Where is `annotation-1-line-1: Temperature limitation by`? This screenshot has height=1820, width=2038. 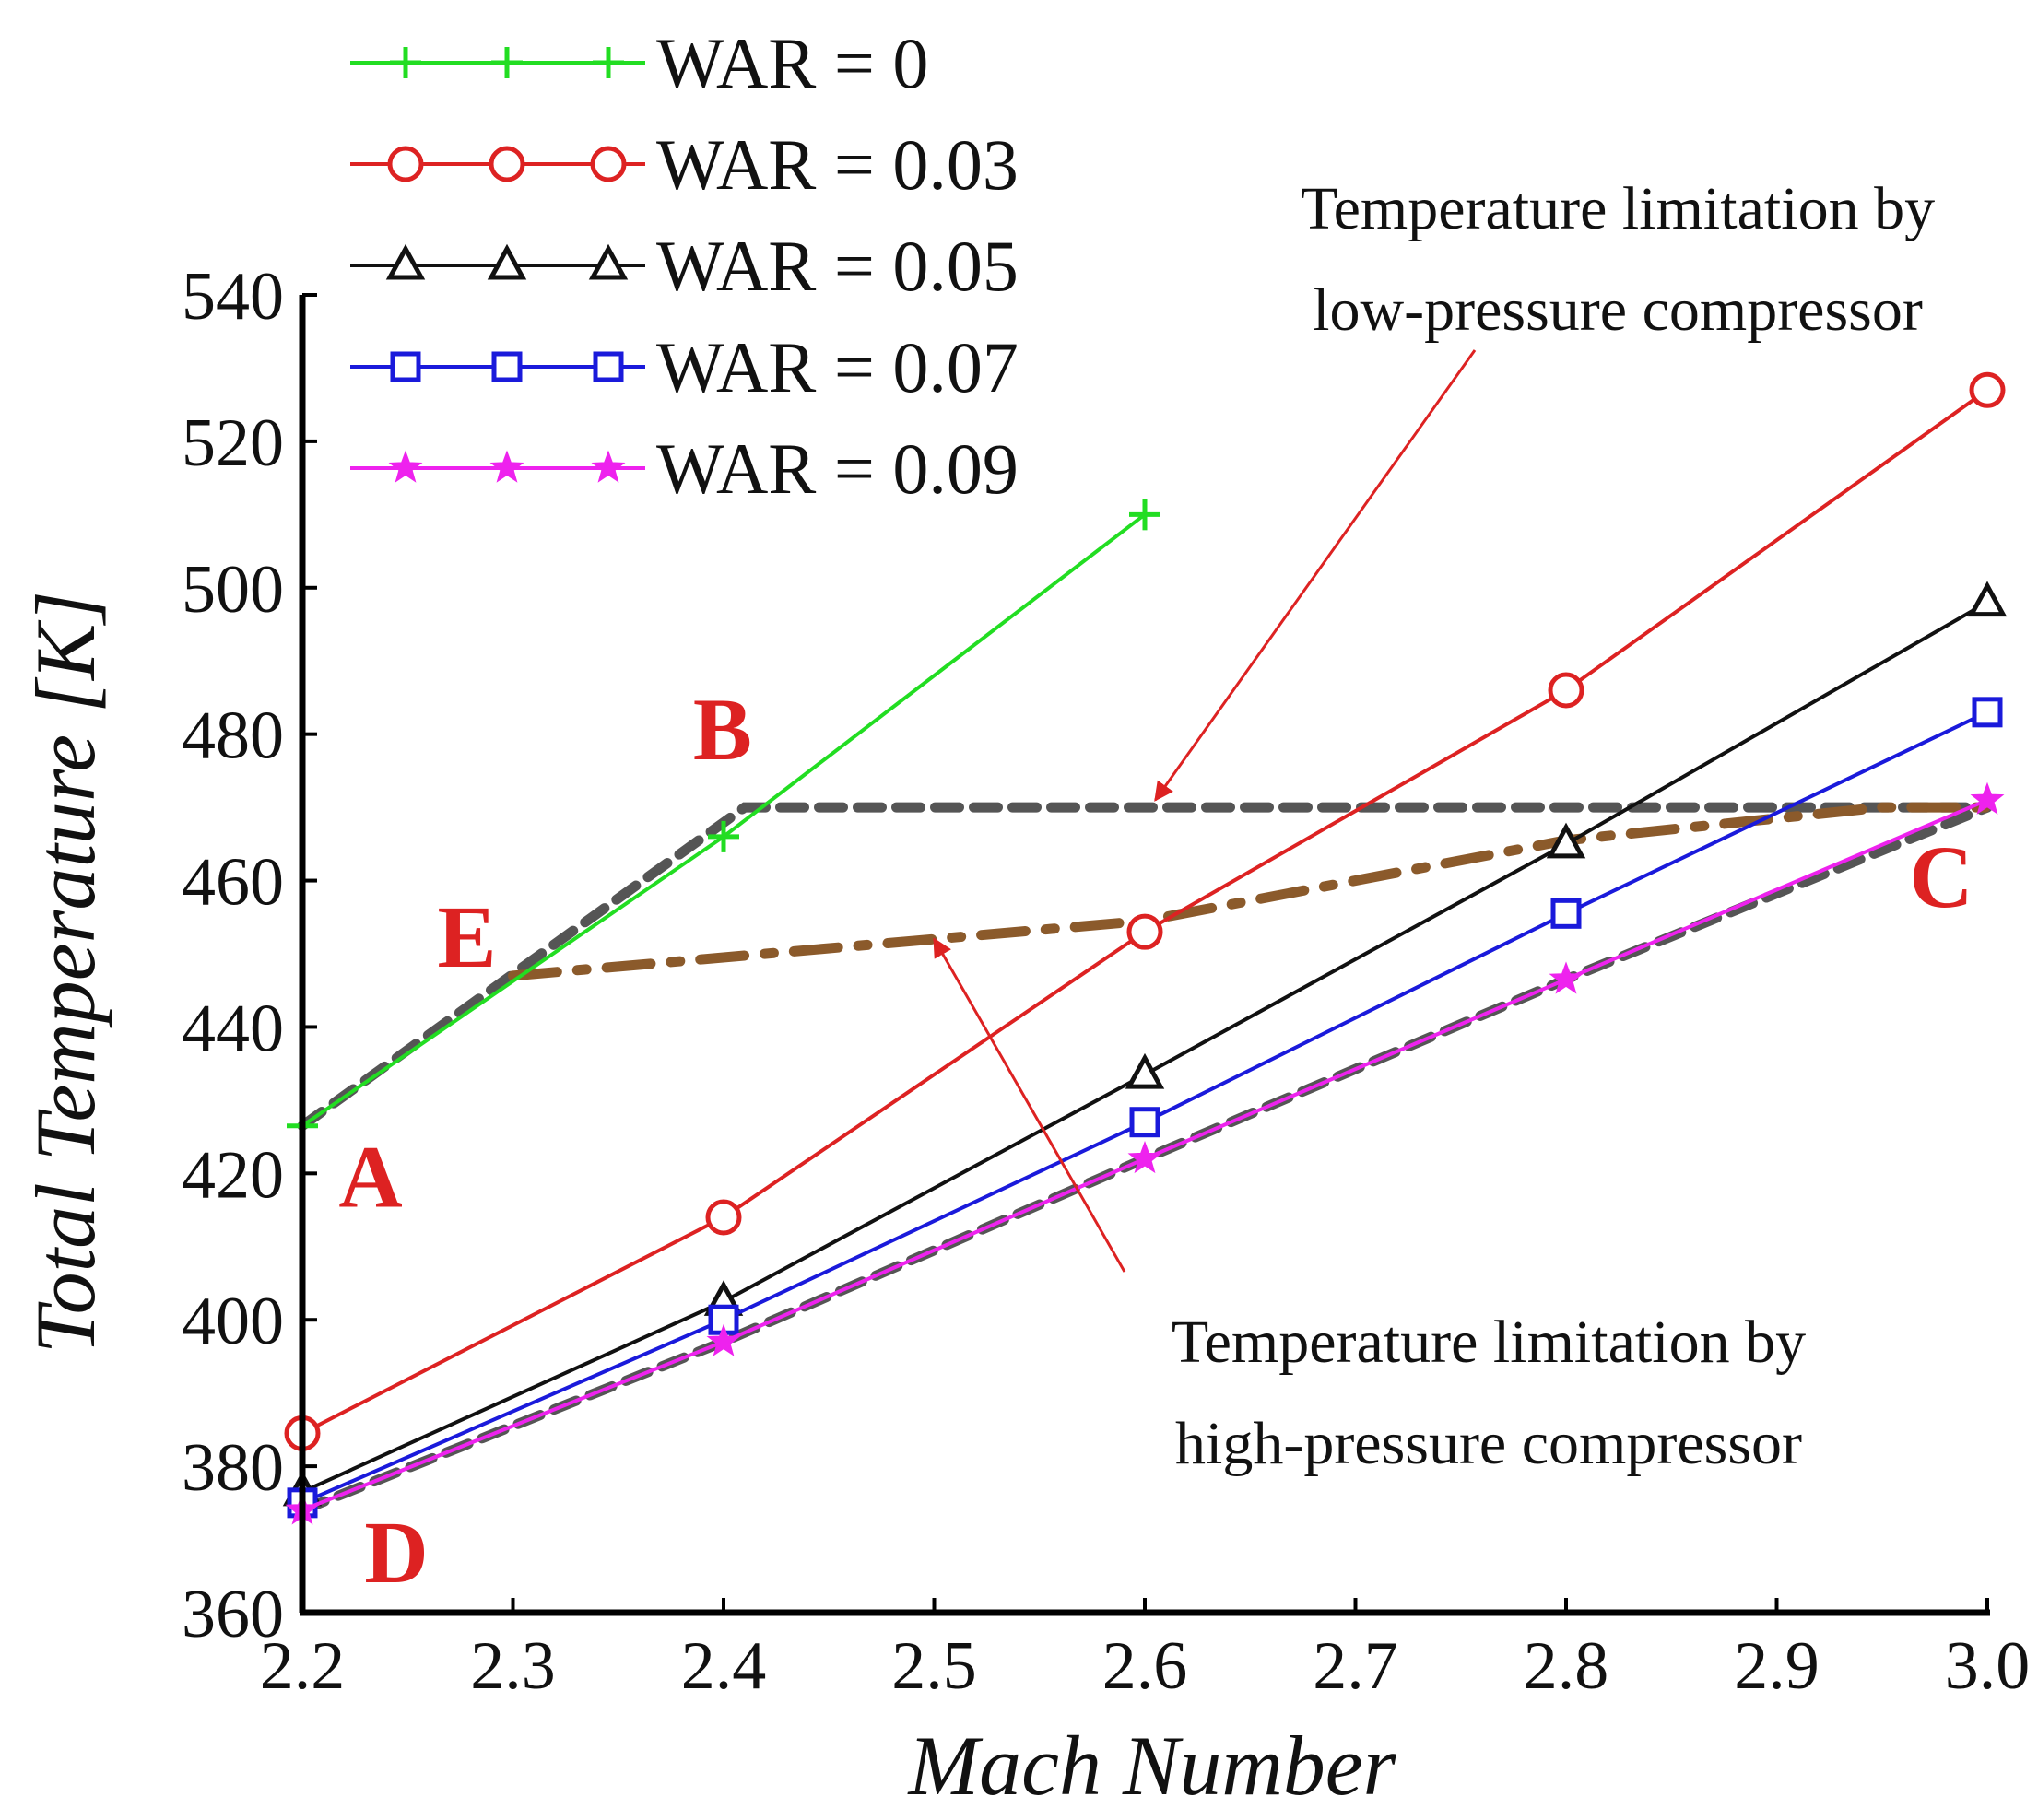
annotation-1-line-1: Temperature limitation by is located at coordinates (1618, 208).